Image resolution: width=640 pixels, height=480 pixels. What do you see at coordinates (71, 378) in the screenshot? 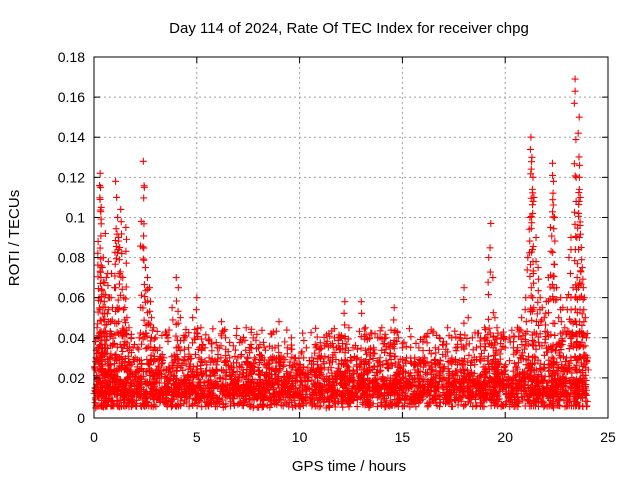
I see `y-tick-label: 0.02` at bounding box center [71, 378].